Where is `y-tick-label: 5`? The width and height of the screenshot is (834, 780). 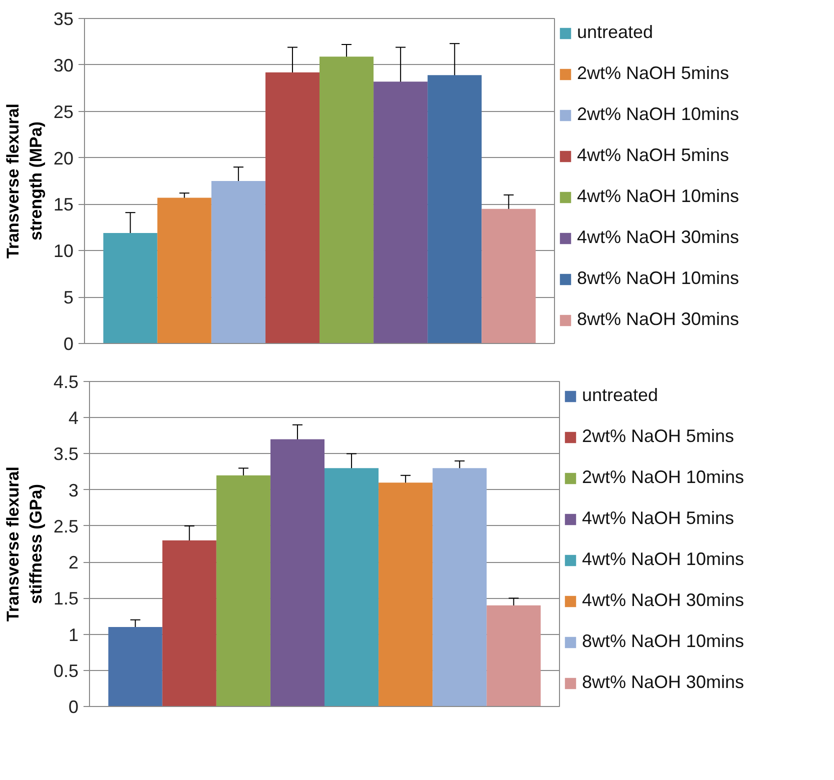
y-tick-label: 5 is located at coordinates (68, 298).